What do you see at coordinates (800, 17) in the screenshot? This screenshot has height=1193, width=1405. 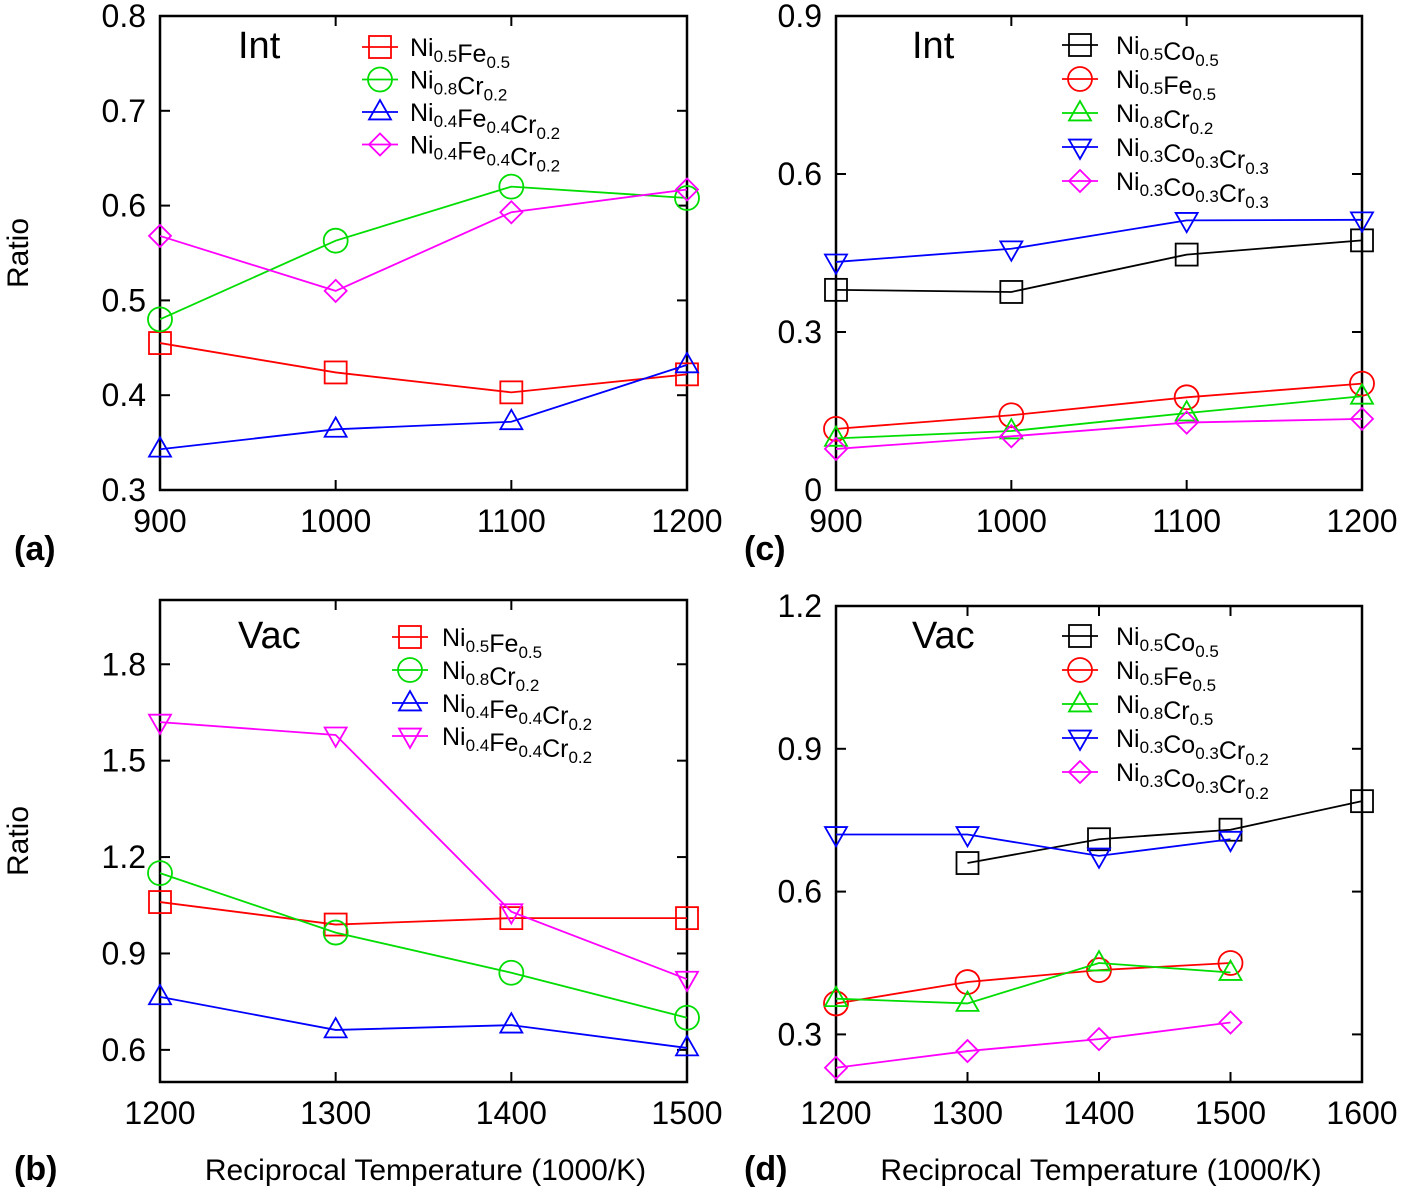 I see `y-tick-label: 0.9` at bounding box center [800, 17].